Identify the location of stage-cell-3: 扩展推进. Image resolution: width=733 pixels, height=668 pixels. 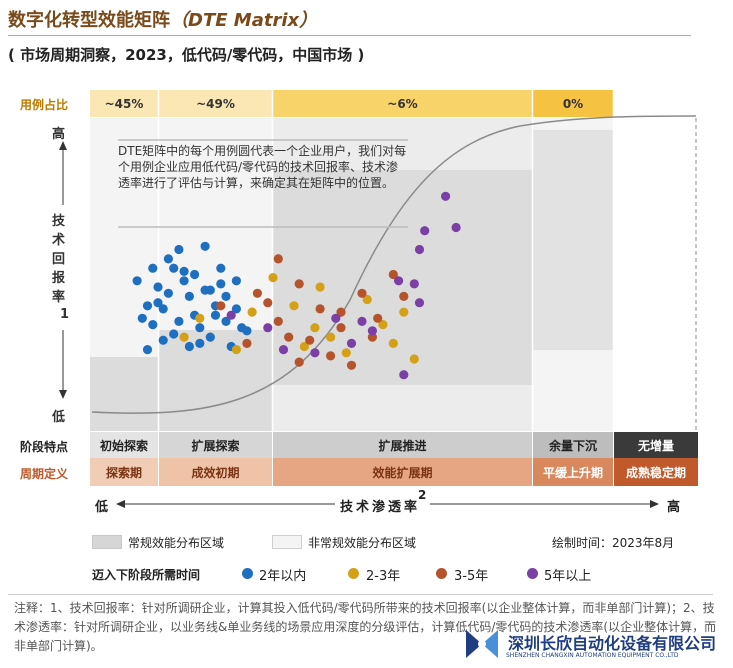
(402, 445).